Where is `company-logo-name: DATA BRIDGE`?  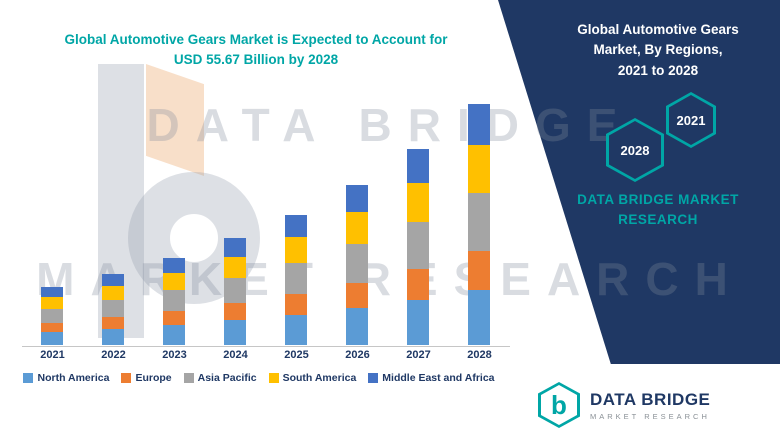 company-logo-name: DATA BRIDGE is located at coordinates (650, 399).